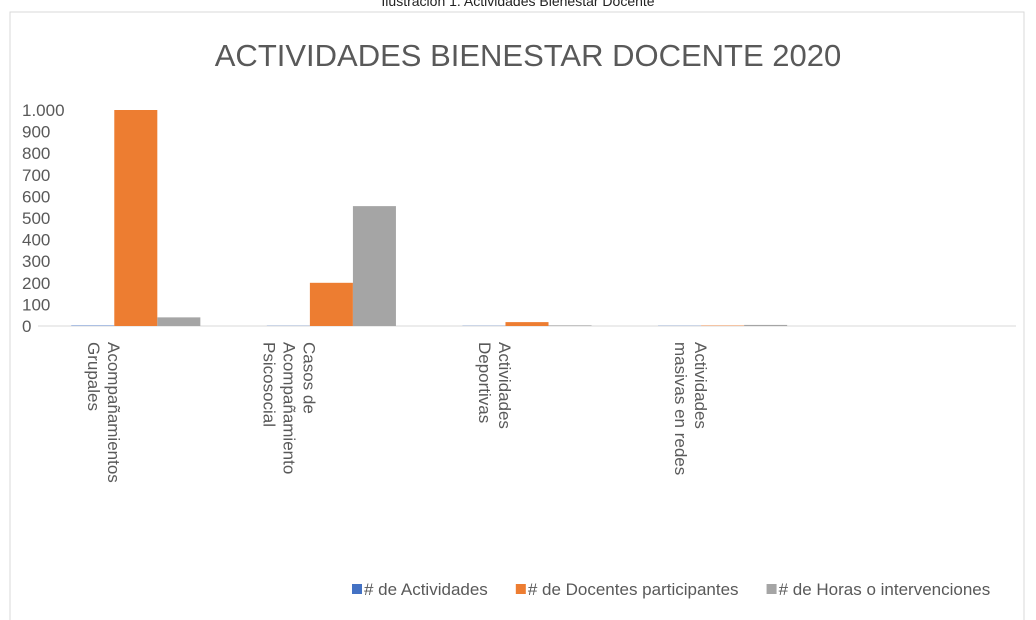 This screenshot has height=620, width=1036. What do you see at coordinates (309, 378) in the screenshot?
I see `label-line: Casos de` at bounding box center [309, 378].